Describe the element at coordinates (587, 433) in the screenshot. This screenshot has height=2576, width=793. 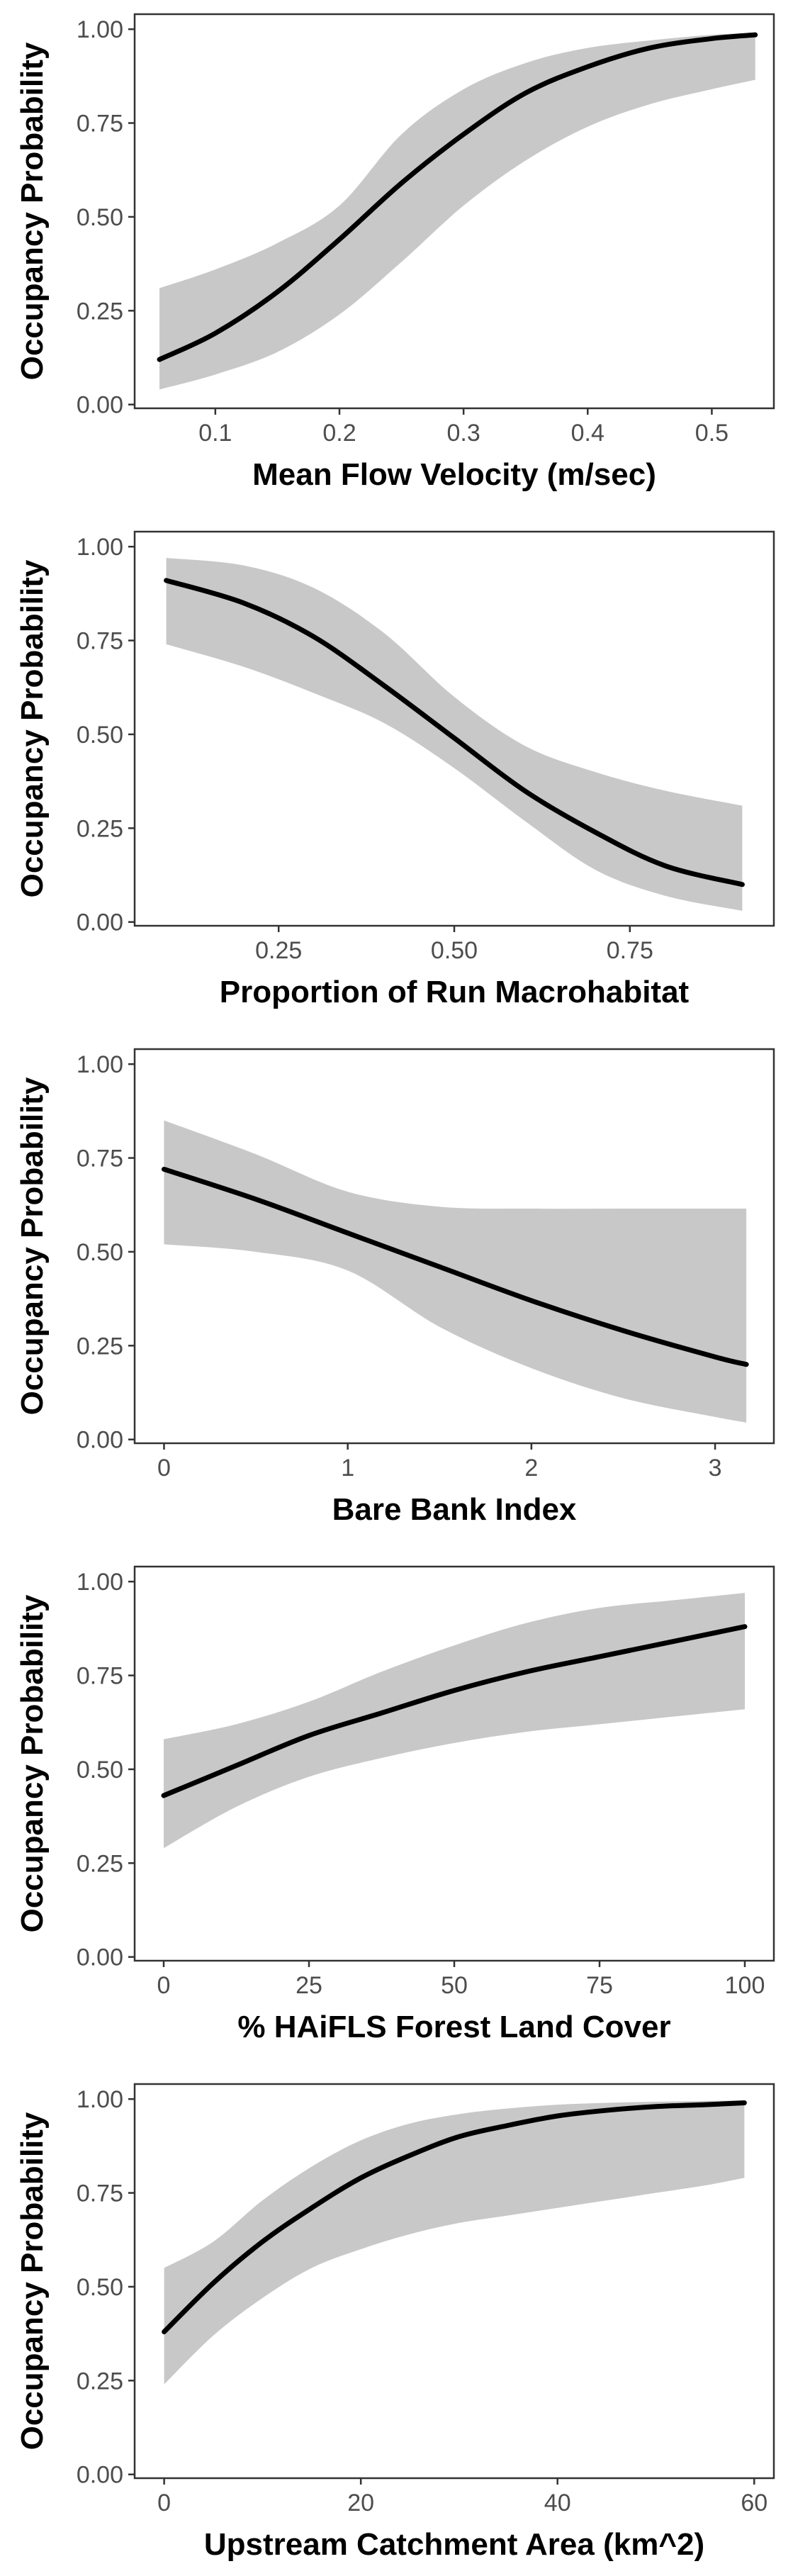
I see `x-tick-label: 0.4` at that location.